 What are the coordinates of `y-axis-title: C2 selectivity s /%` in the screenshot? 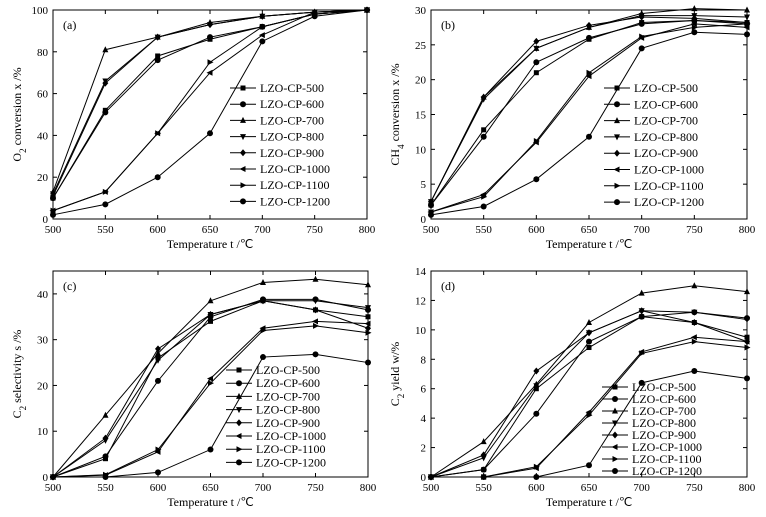 It's located at (19, 374).